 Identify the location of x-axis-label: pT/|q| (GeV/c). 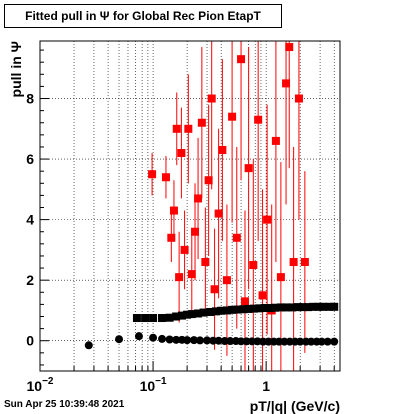
(295, 406).